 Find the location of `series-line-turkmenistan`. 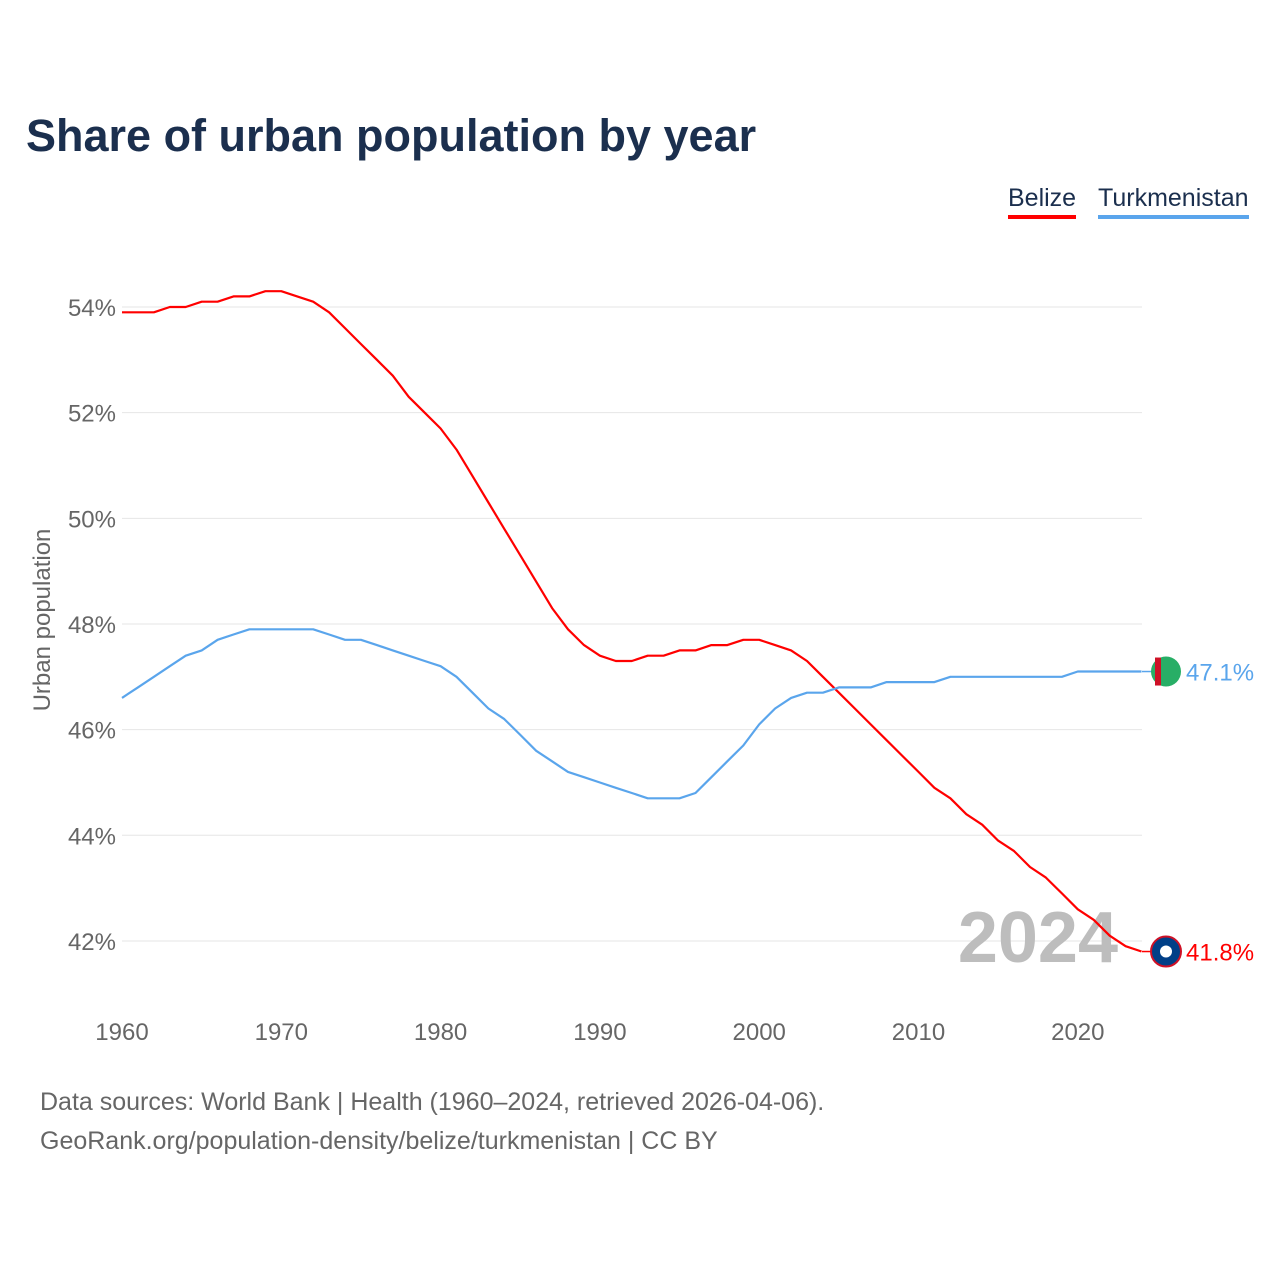

series-line-turkmenistan is located at coordinates (631, 714).